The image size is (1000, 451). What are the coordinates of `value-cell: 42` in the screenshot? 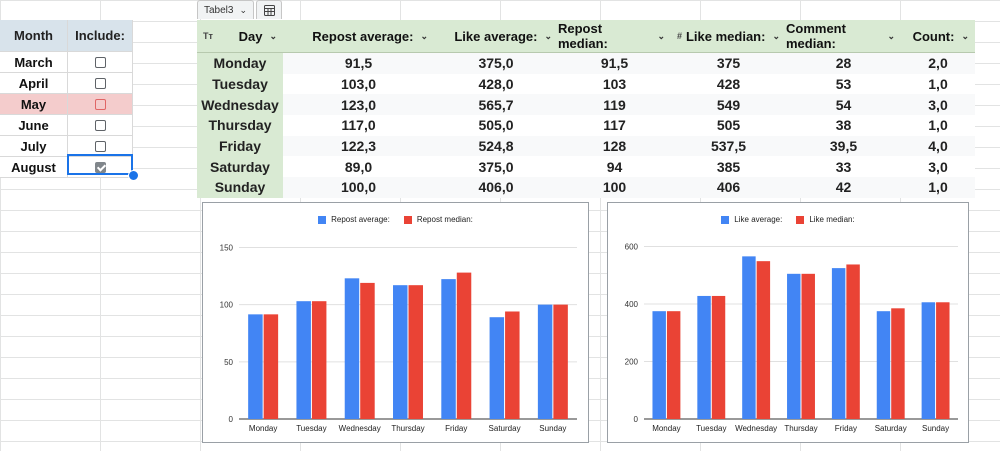 It's located at (843, 187).